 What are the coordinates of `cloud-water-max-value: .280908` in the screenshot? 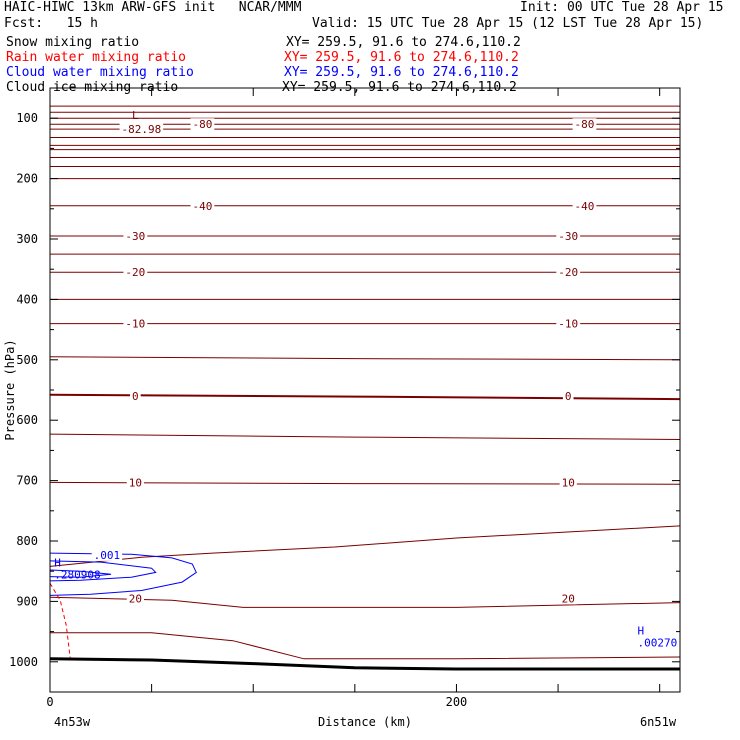 It's located at (77, 574).